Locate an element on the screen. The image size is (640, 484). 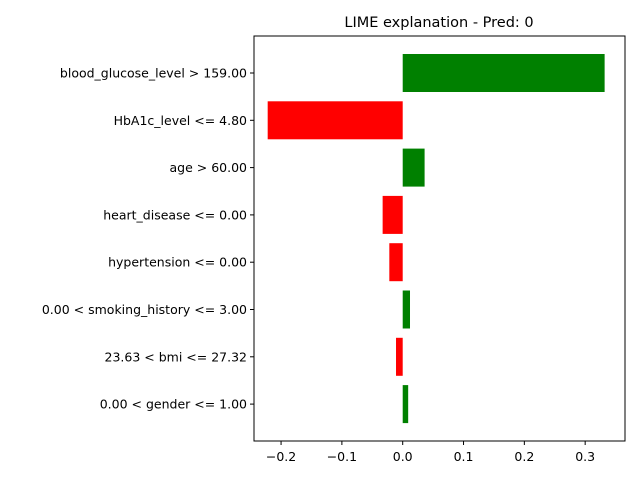
y-tick-label-3: heart_disease <= 0.00 is located at coordinates (175, 214).